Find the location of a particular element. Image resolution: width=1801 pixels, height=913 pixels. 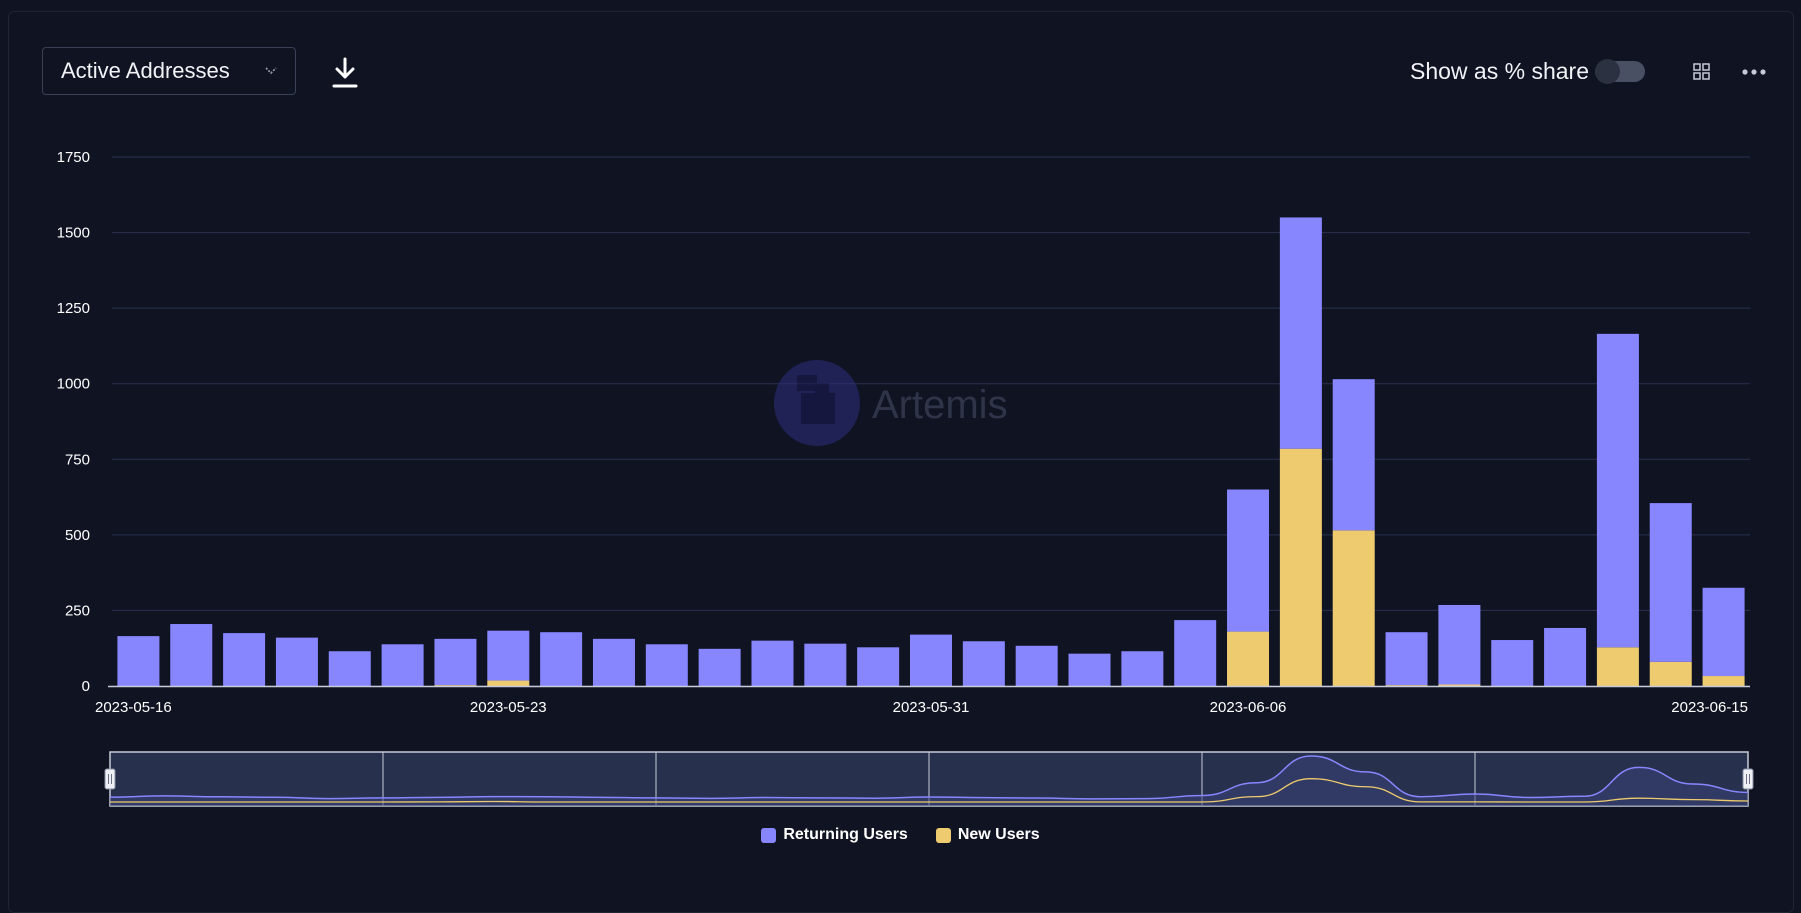

share-toggle-label: Show as % share is located at coordinates (1499, 71).